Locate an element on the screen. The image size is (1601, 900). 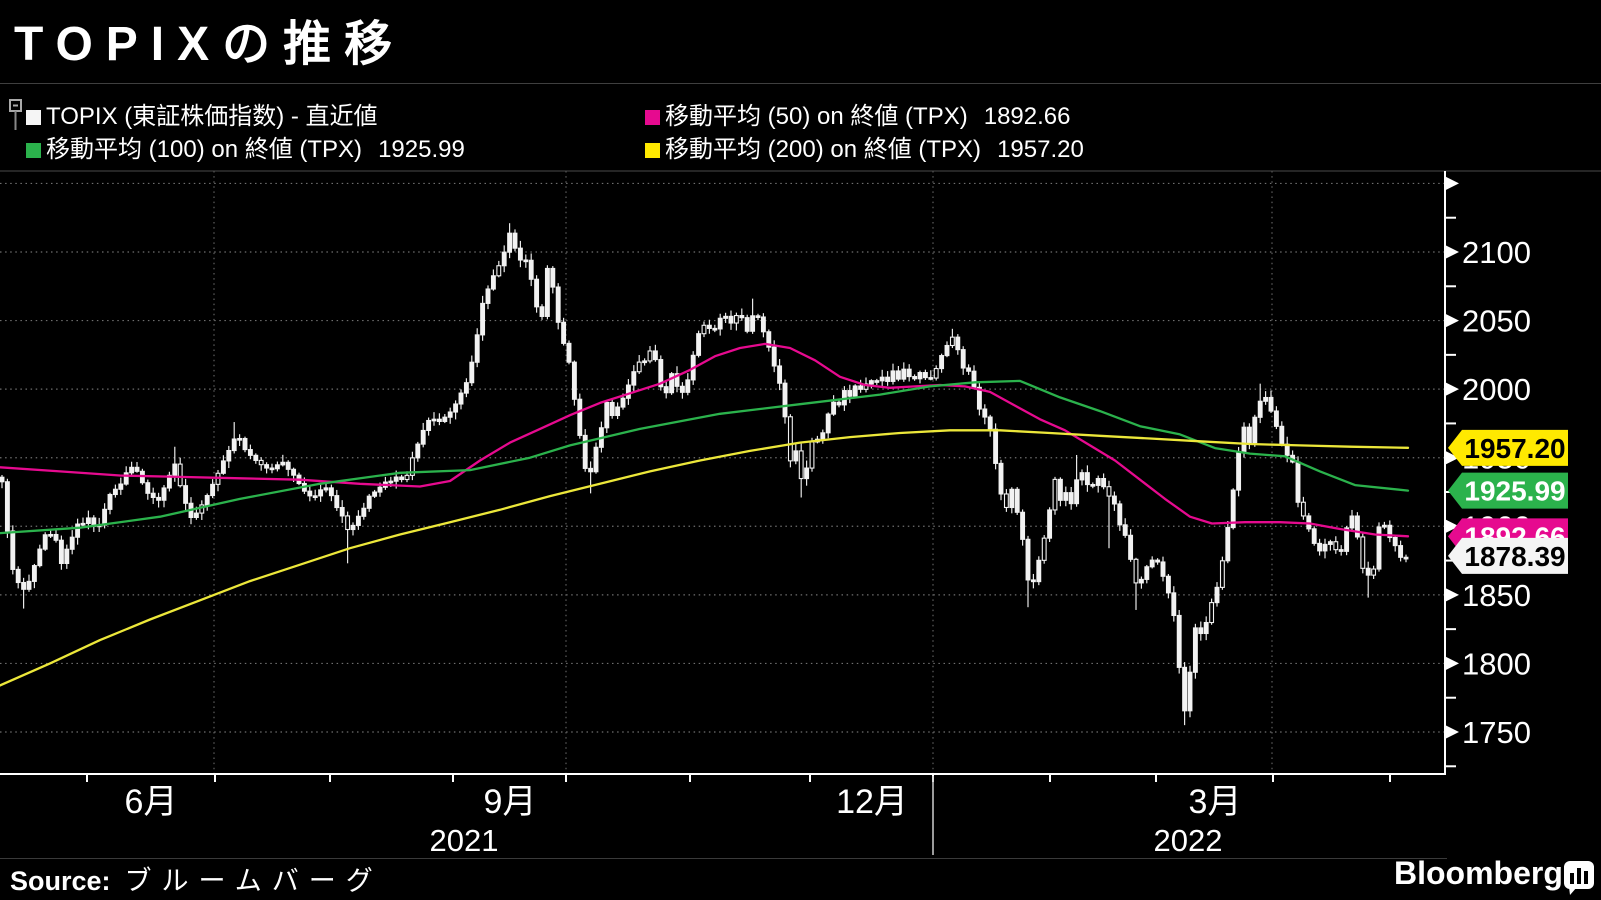
svg-text: 2000 is located at coordinates (1496, 389).